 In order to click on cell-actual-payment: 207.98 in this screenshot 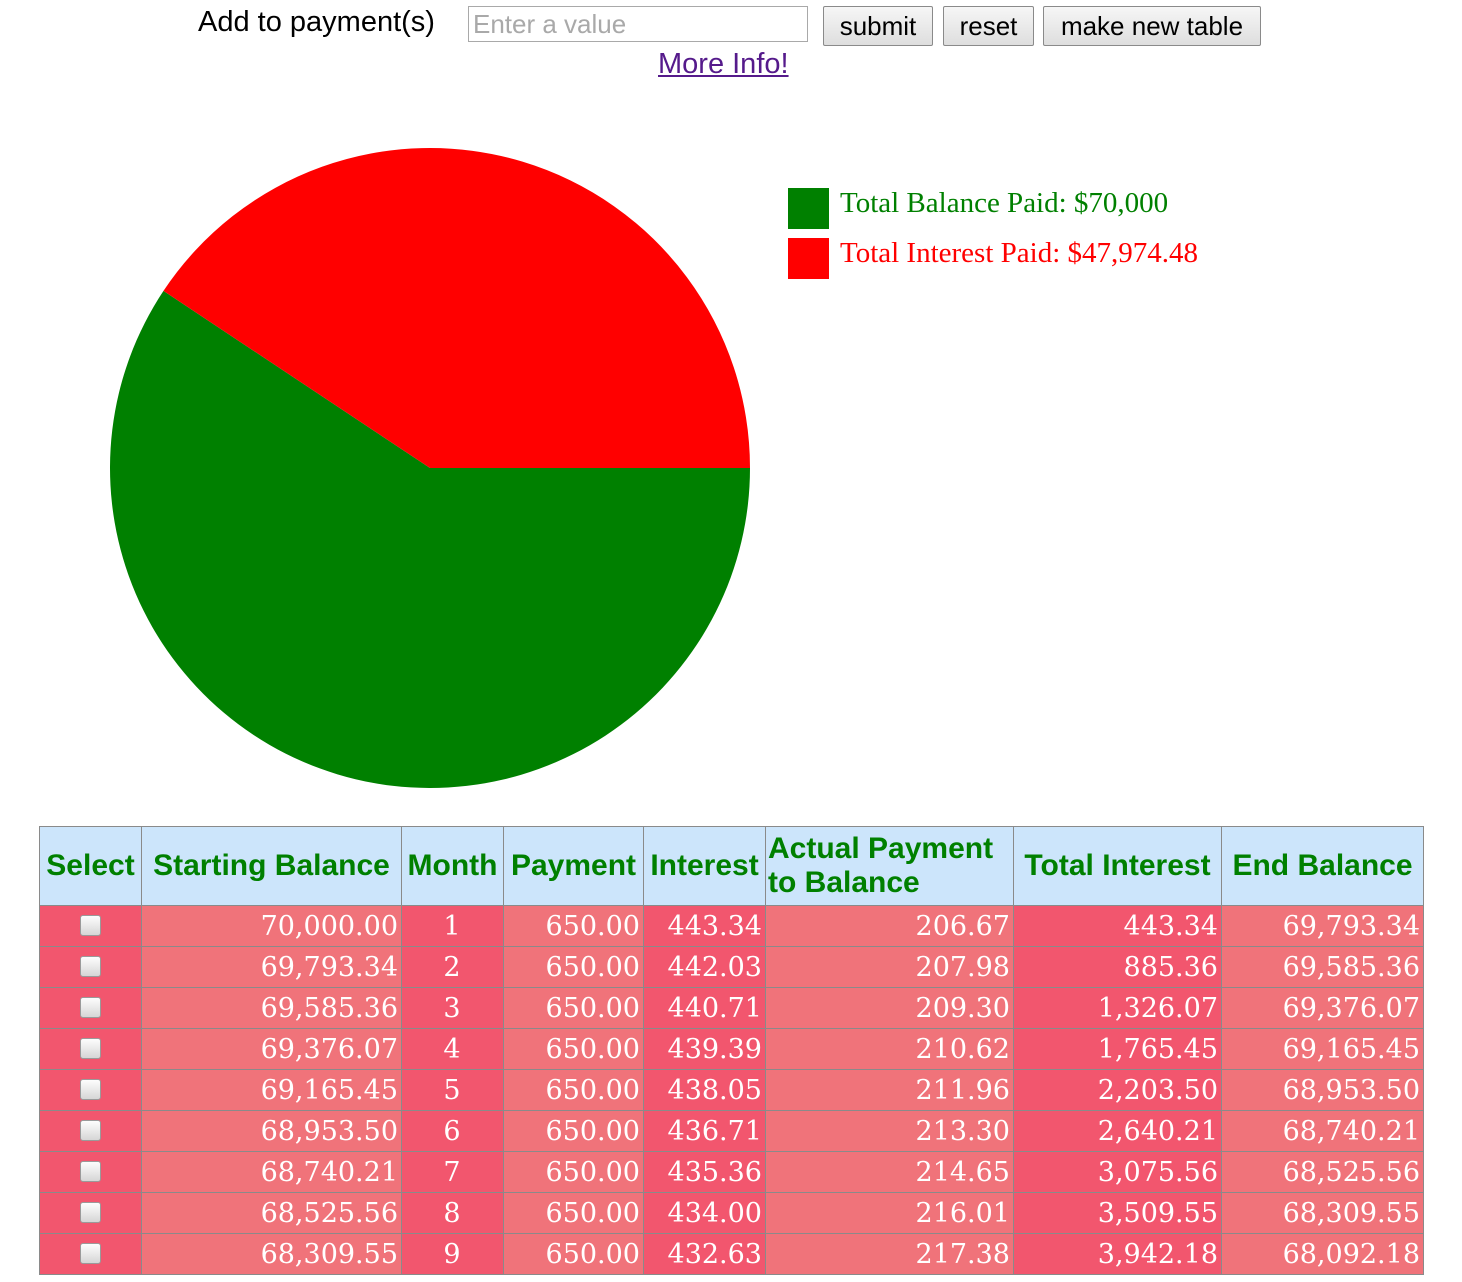, I will do `click(889, 967)`.